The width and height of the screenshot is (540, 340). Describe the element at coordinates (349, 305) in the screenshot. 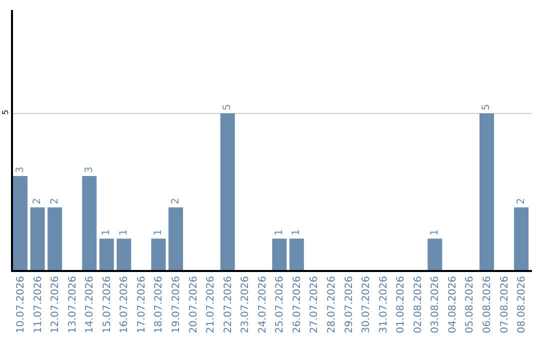

I see `x-tick-label: 29.07.2026` at that location.